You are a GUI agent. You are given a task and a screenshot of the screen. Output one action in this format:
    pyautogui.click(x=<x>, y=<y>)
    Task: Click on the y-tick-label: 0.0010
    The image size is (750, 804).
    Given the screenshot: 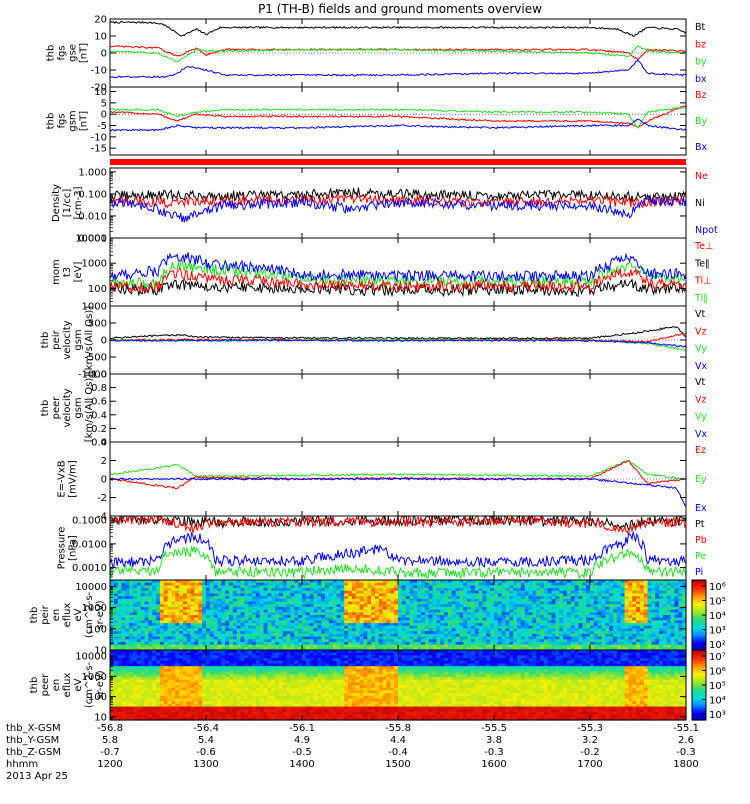 What is the action you would take?
    pyautogui.click(x=89, y=568)
    